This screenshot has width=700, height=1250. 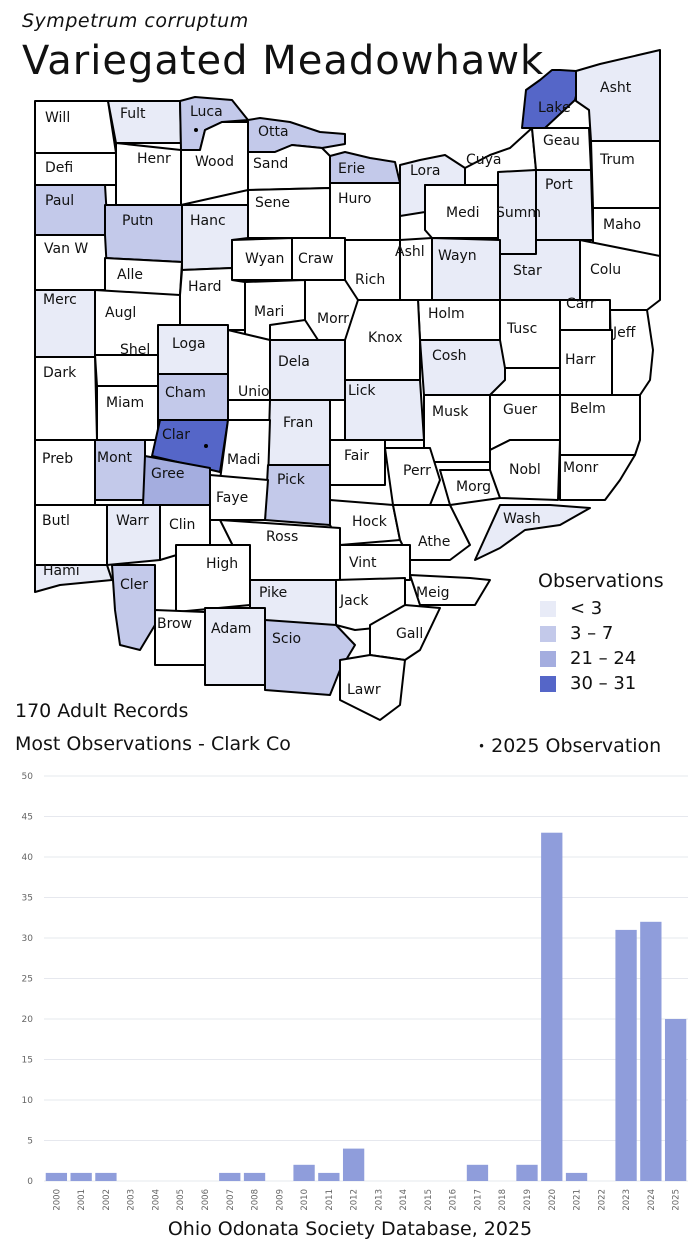 I want to click on county-label-clin: Clin, so click(x=182, y=525).